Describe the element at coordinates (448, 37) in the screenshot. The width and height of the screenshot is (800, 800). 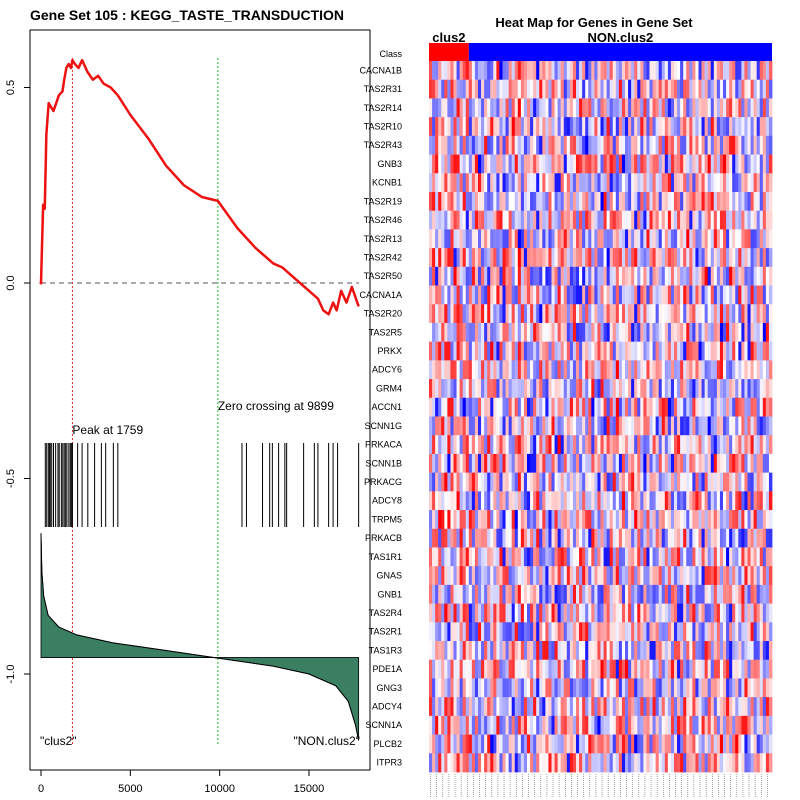
I see `group-label-clus2: clus2` at that location.